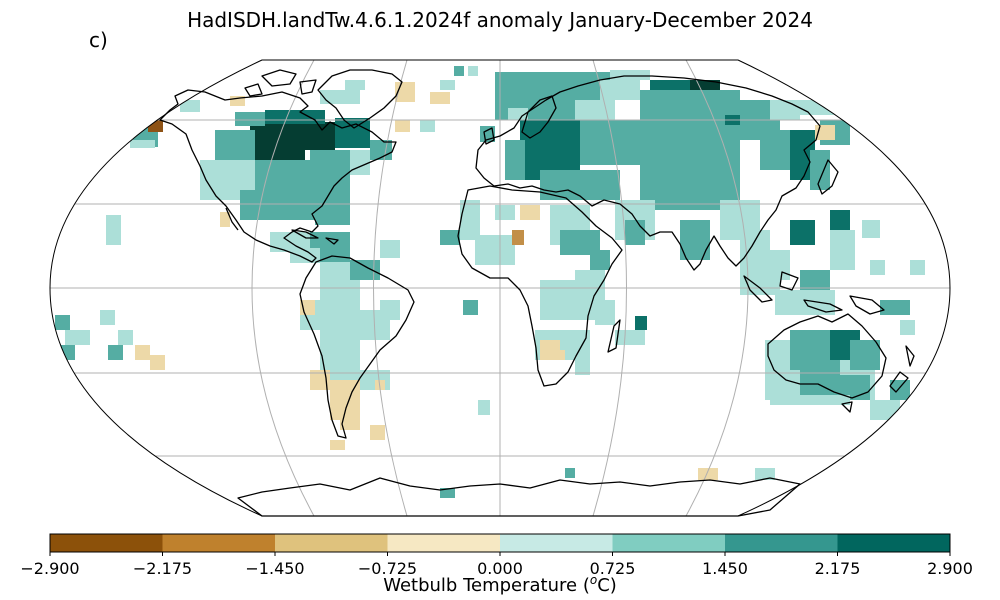 Image resolution: width=1000 pixels, height=600 pixels. I want to click on antarctica-coast, so click(519, 497).